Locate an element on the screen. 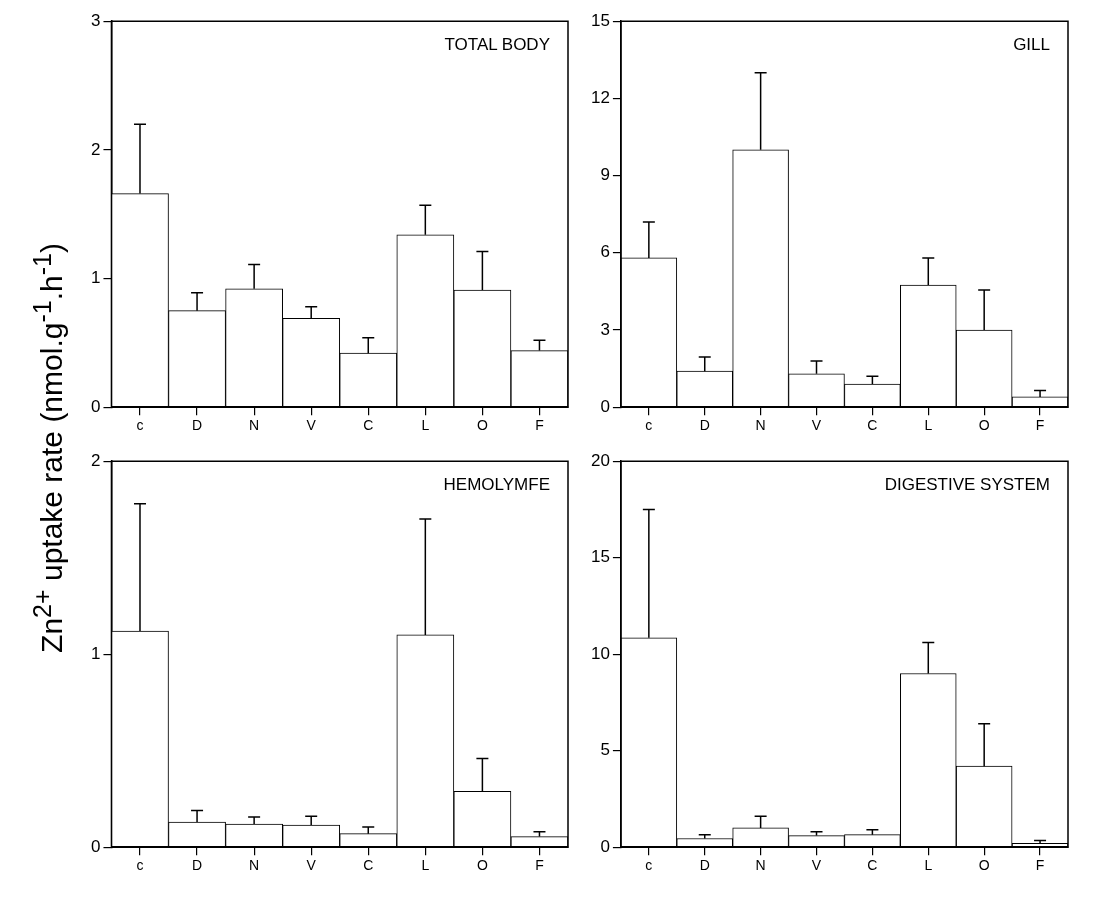  y-tick-label: 9 is located at coordinates (605, 175).